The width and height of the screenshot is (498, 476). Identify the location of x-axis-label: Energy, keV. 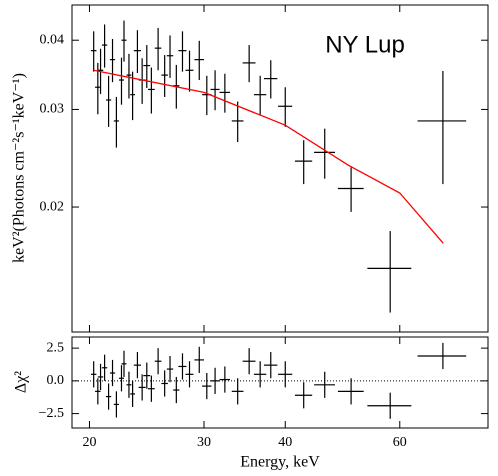
(280, 462).